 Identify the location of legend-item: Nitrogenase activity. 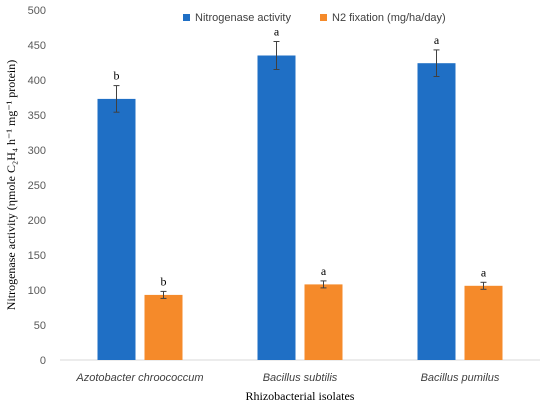
(237, 18).